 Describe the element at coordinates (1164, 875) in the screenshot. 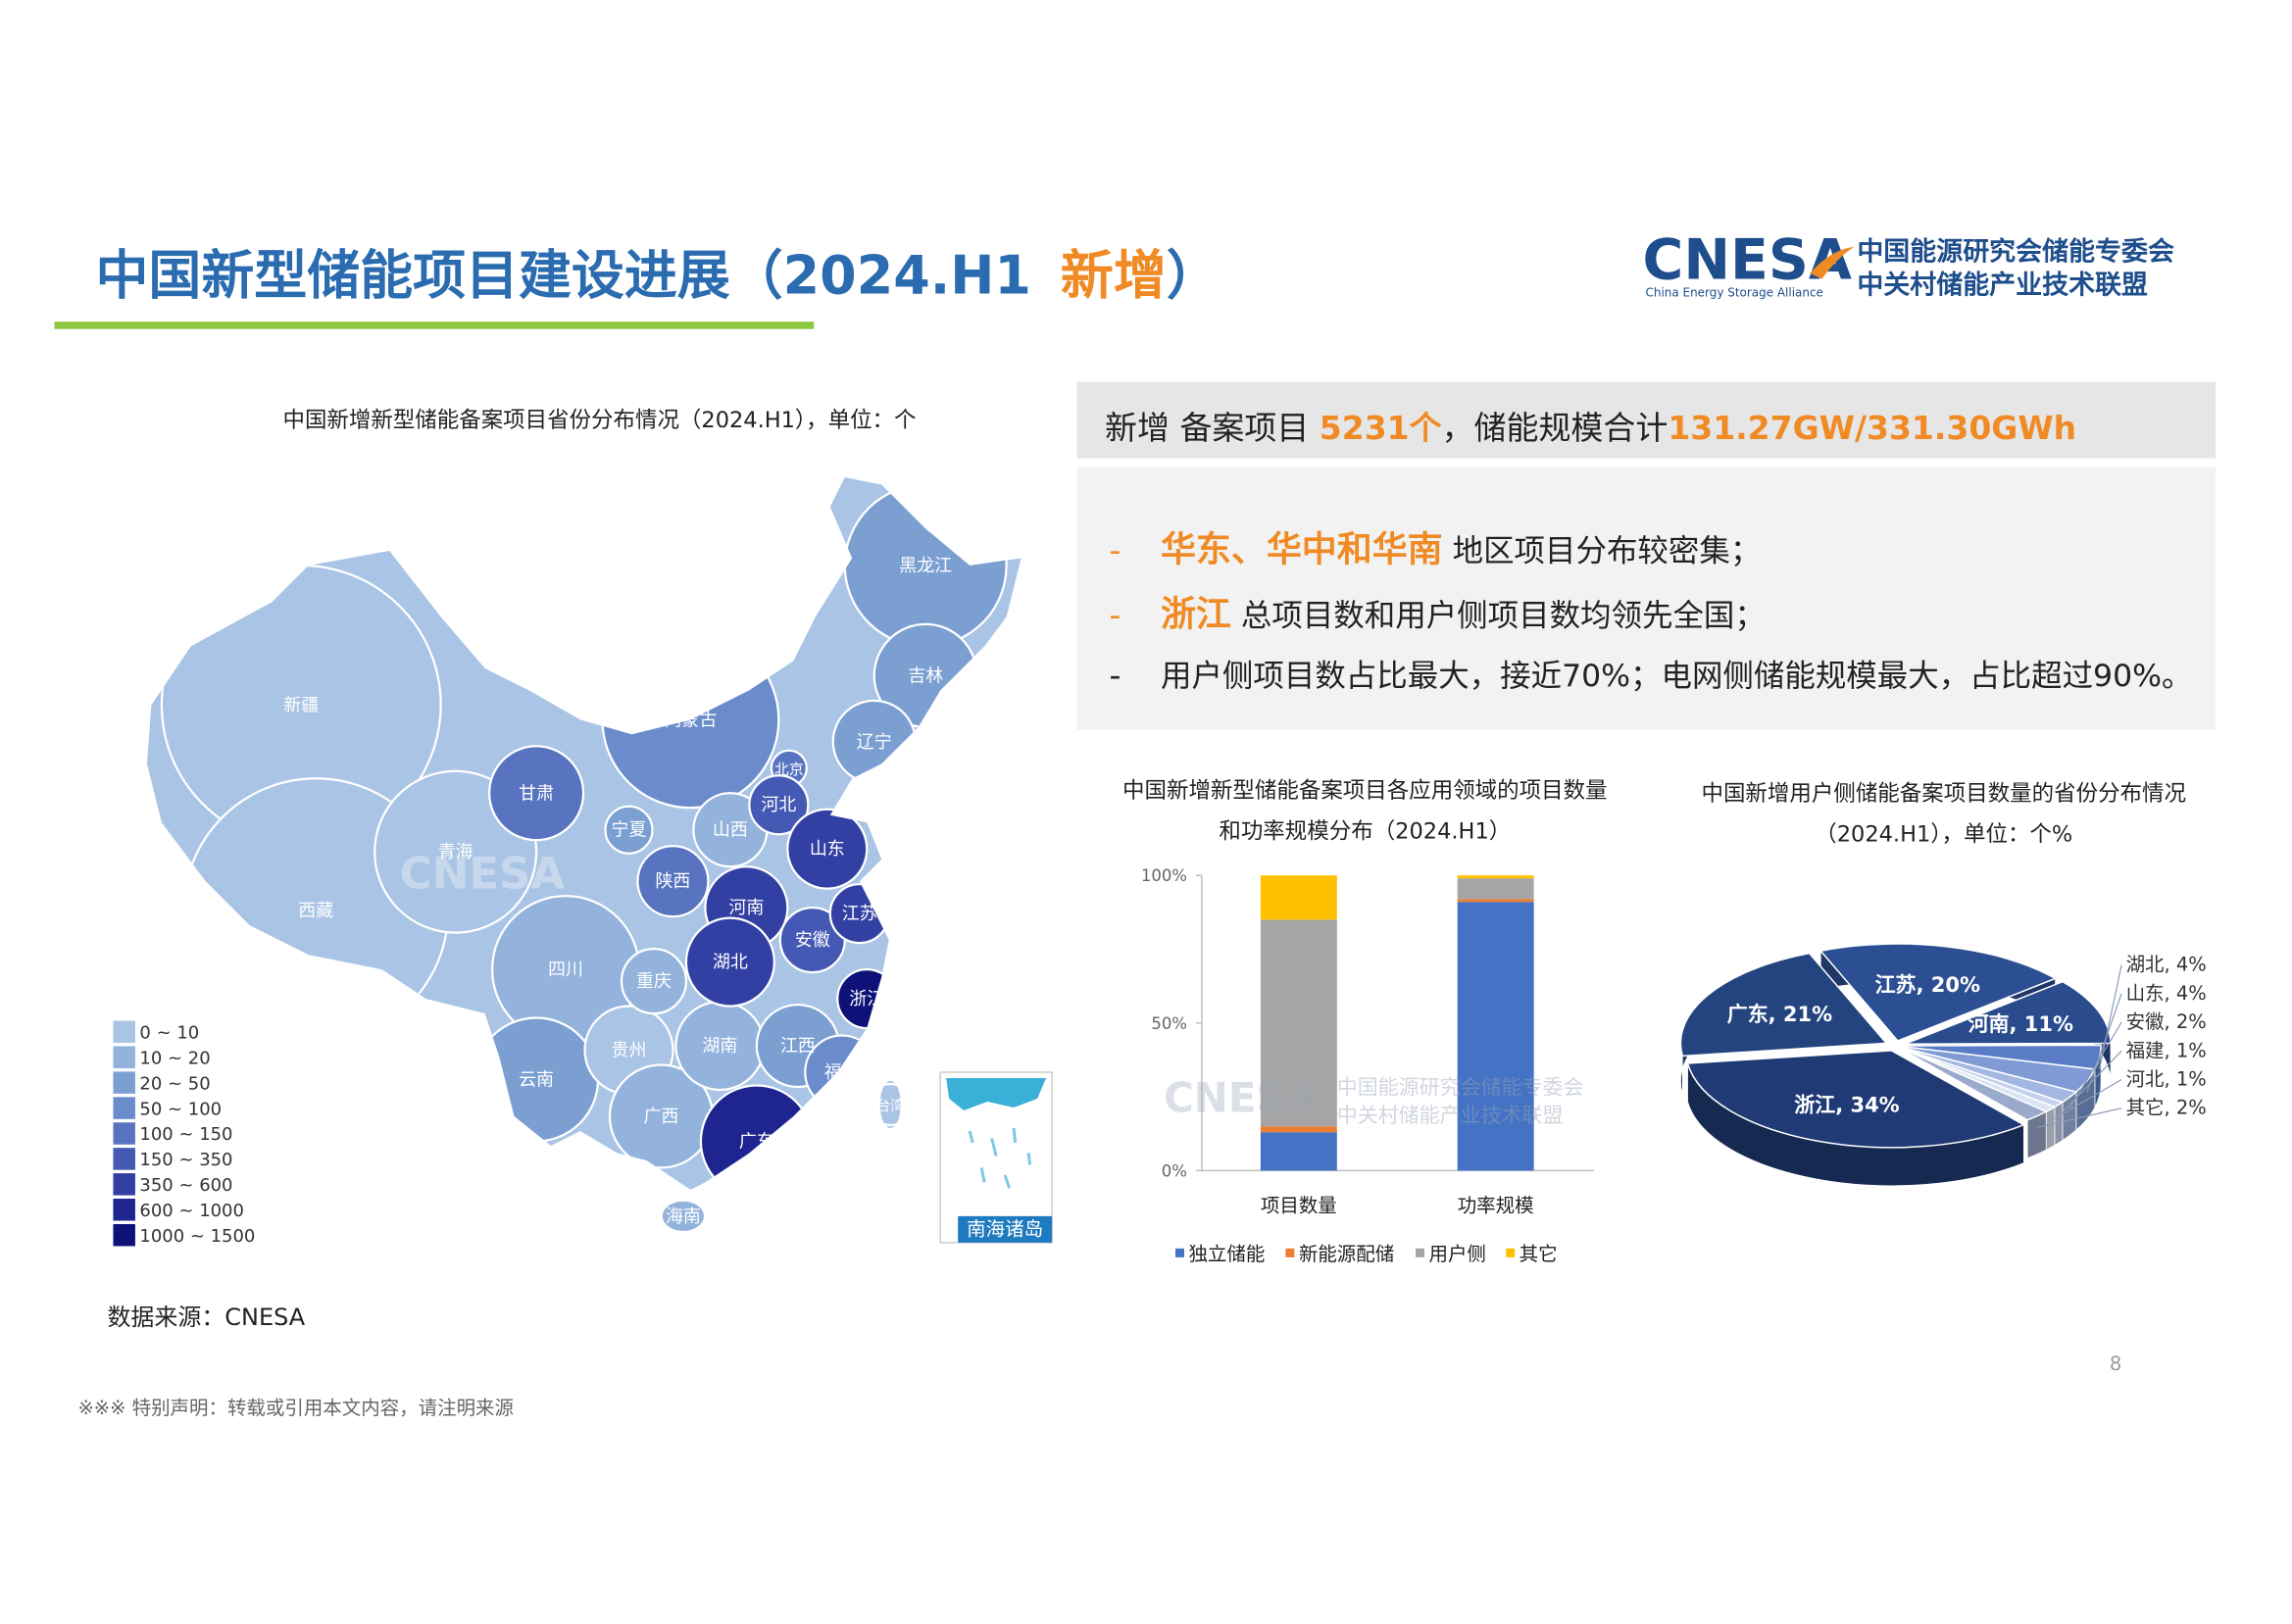

I see `y-tick-label: 100%` at that location.